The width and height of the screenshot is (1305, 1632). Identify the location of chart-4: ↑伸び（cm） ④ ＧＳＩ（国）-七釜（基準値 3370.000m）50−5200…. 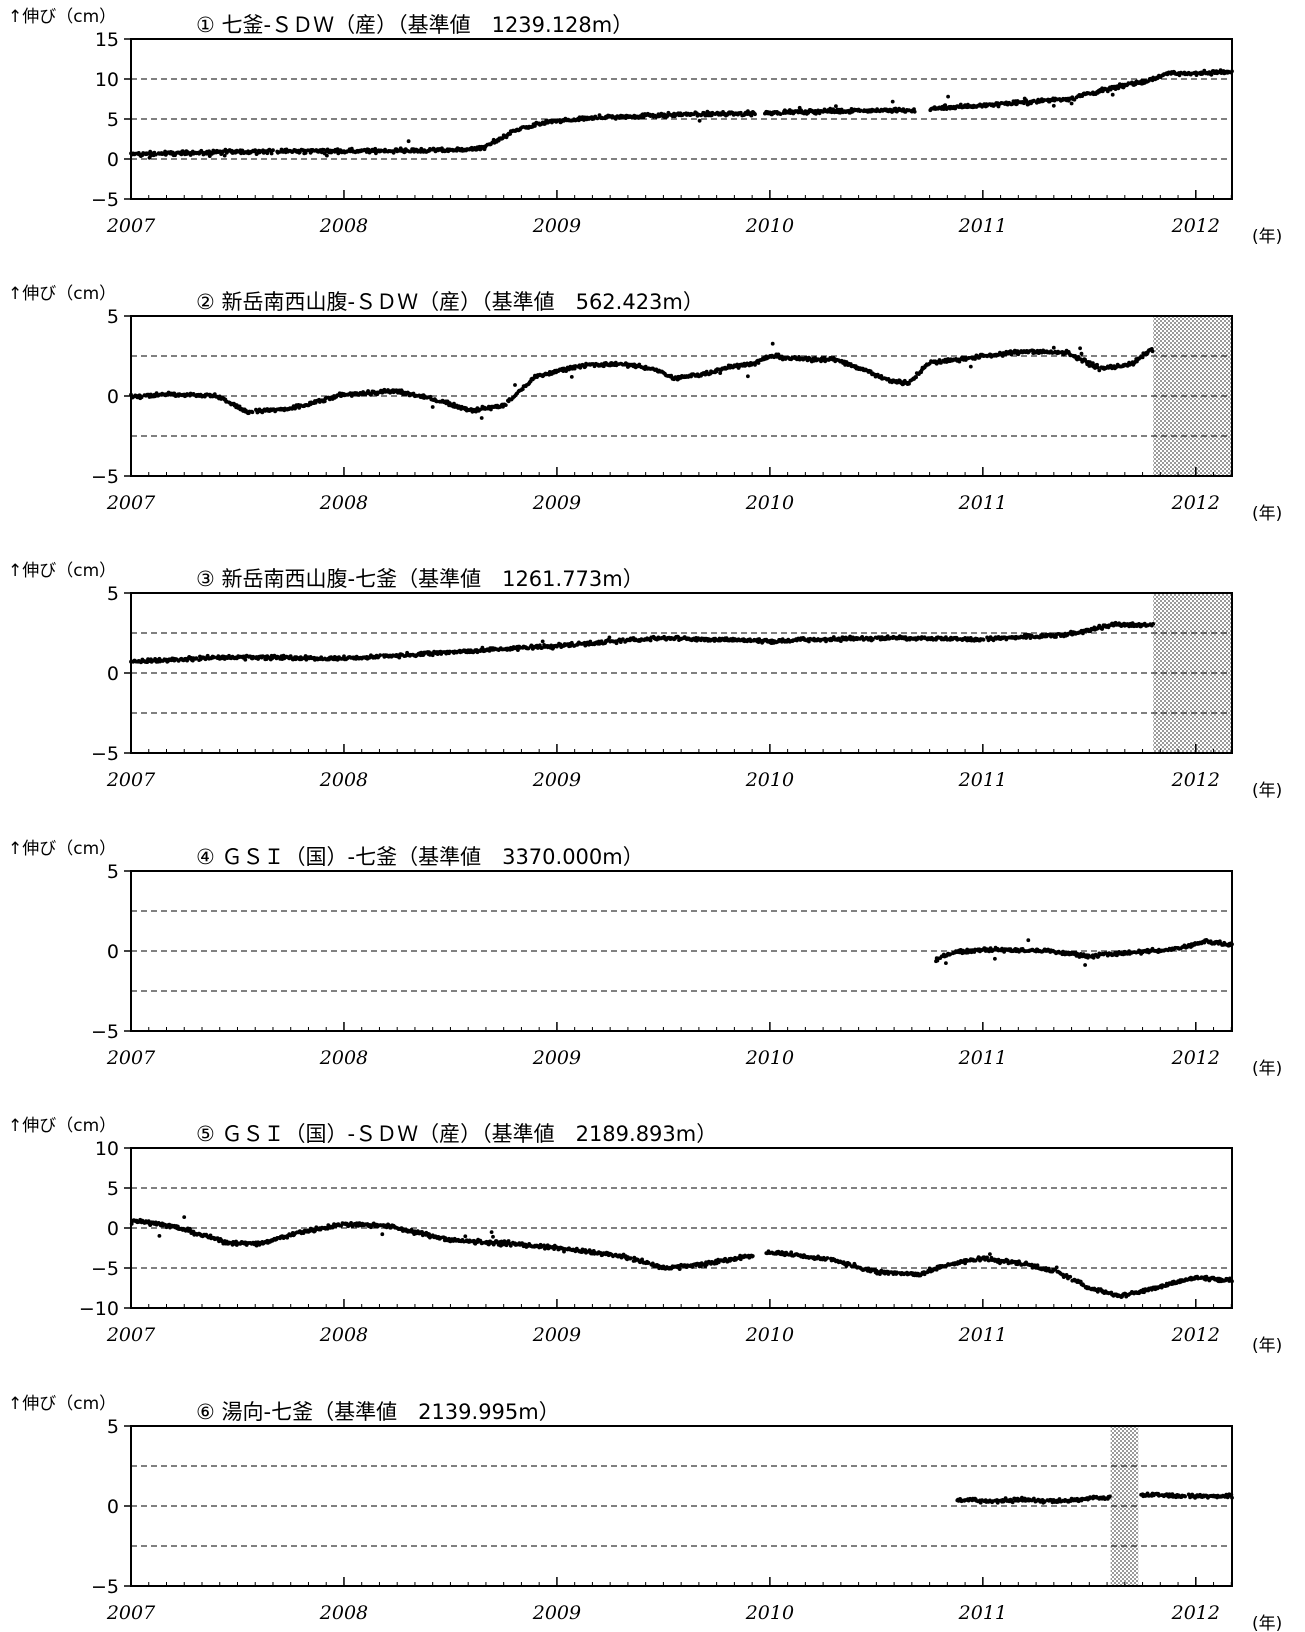
(645, 959).